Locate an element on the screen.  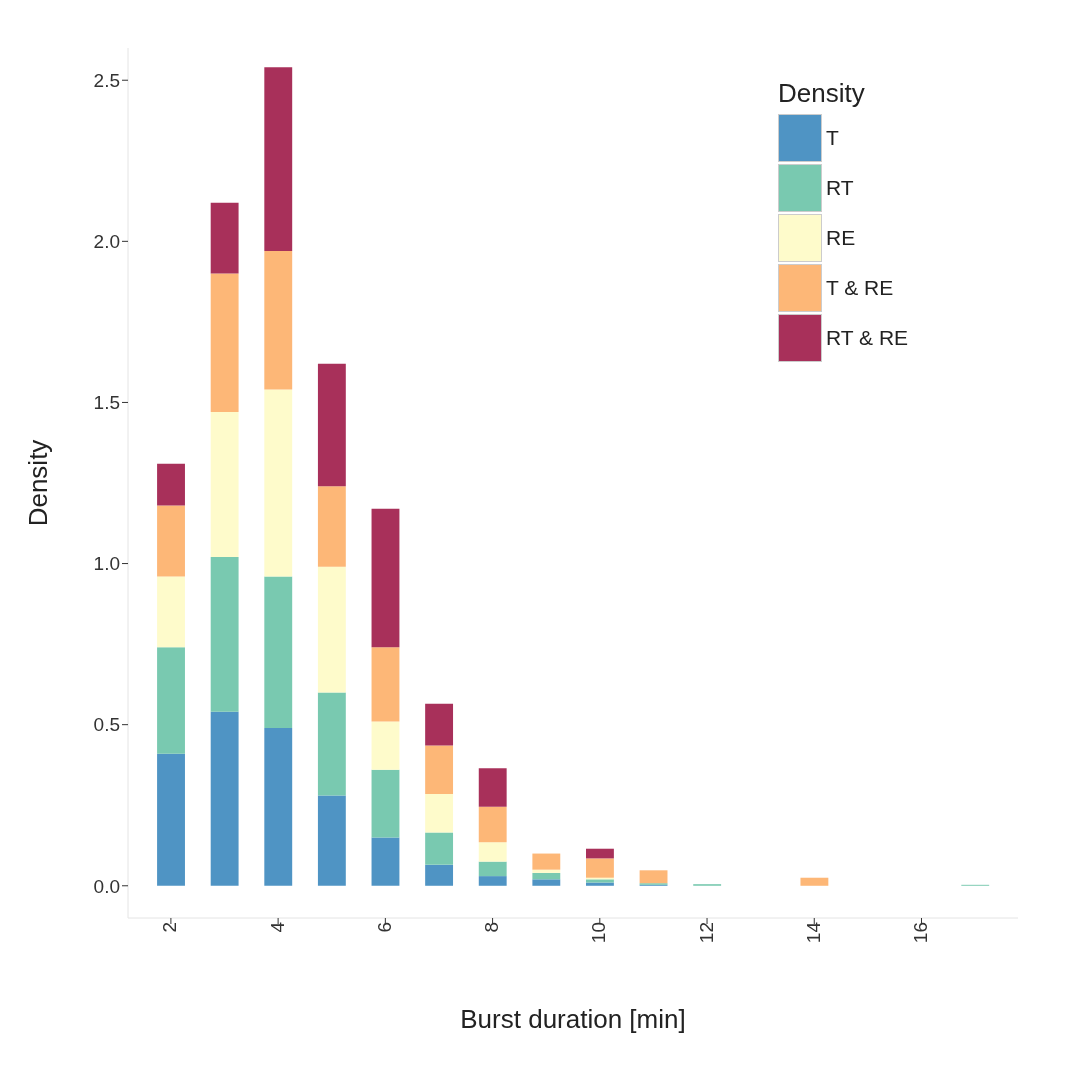
x-tick-label: 2 is located at coordinates (170, 927).